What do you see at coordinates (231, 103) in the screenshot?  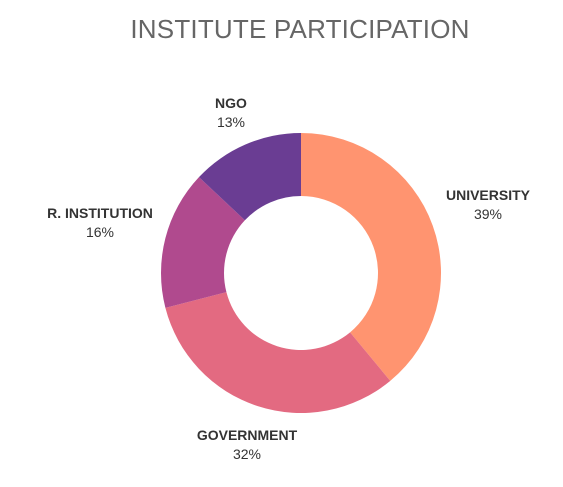 I see `slice-category-label: NGO` at bounding box center [231, 103].